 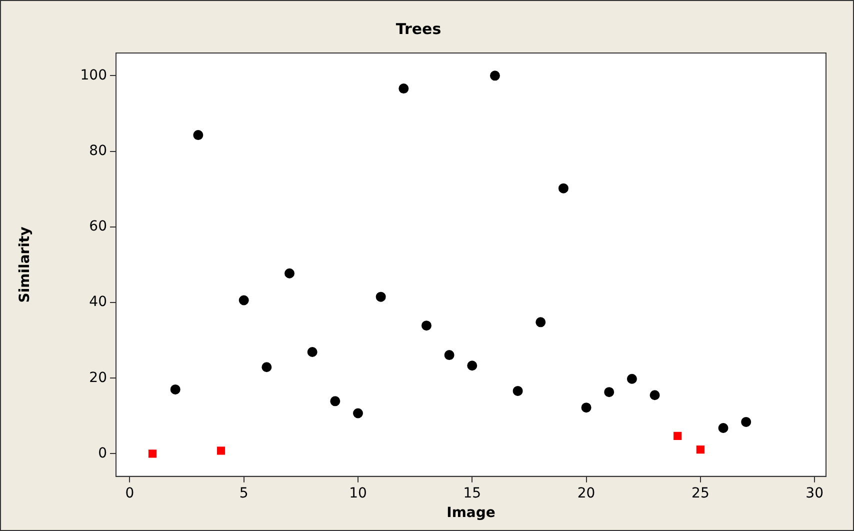 What do you see at coordinates (102, 453) in the screenshot?
I see `y-tick-label: 0` at bounding box center [102, 453].